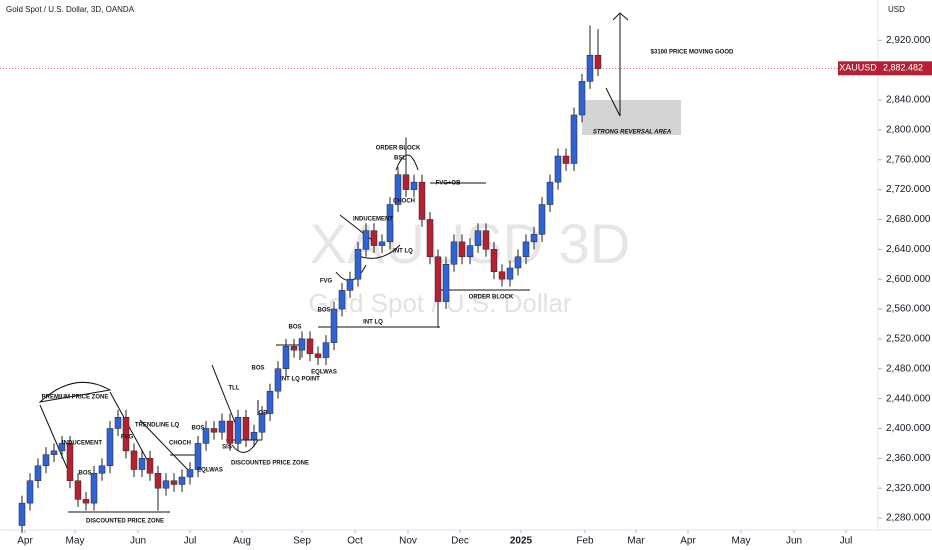 The width and height of the screenshot is (932, 550). Describe the element at coordinates (25, 541) in the screenshot. I see `x-tick-label: Apr` at that location.